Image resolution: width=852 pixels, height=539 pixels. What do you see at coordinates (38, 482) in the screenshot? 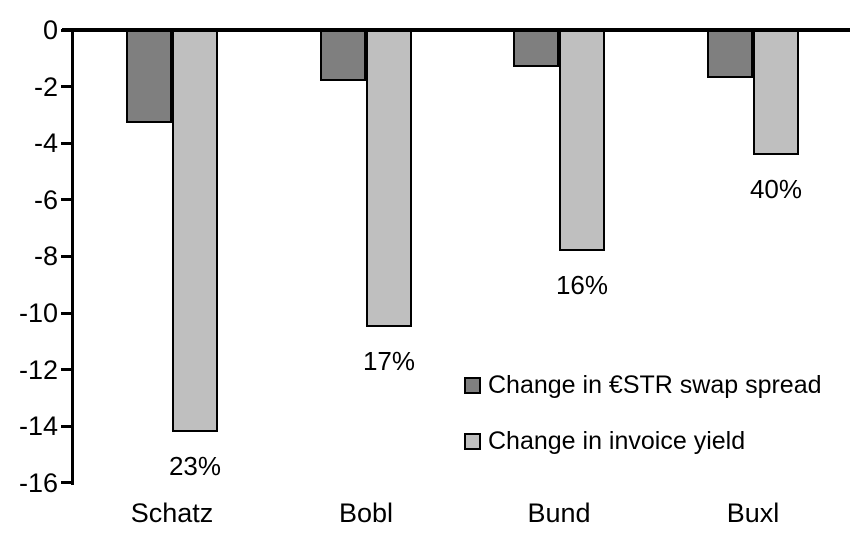
I see `y-tick-label: -16` at bounding box center [38, 482].